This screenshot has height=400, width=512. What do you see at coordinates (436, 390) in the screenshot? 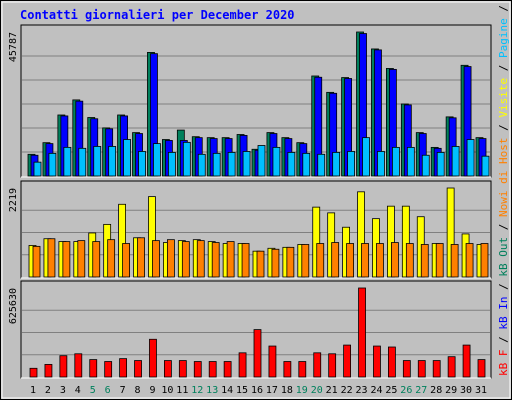
I see `x-tick-label: 28` at bounding box center [436, 390].